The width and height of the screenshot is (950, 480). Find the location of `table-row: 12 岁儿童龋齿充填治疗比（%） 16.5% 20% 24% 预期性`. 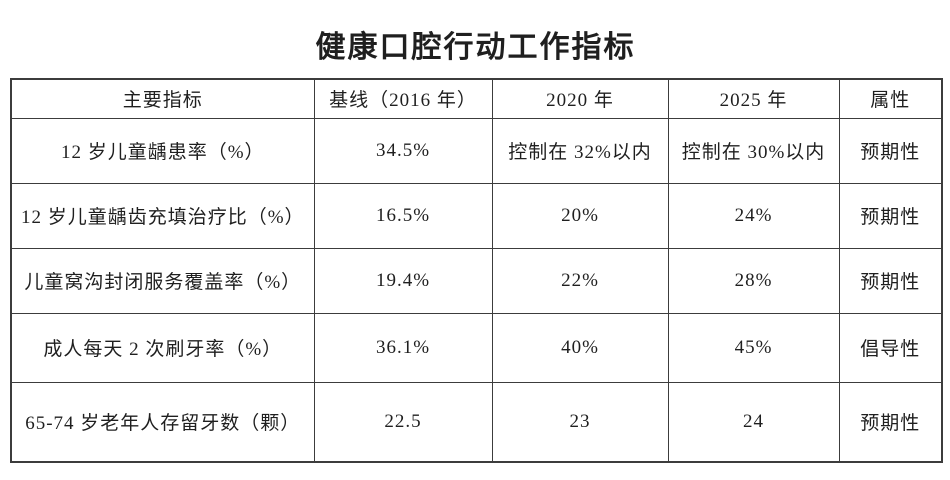

table-row: 12 岁儿童龋齿充填治疗比（%） 16.5% 20% 24% 预期性 is located at coordinates (476, 215).